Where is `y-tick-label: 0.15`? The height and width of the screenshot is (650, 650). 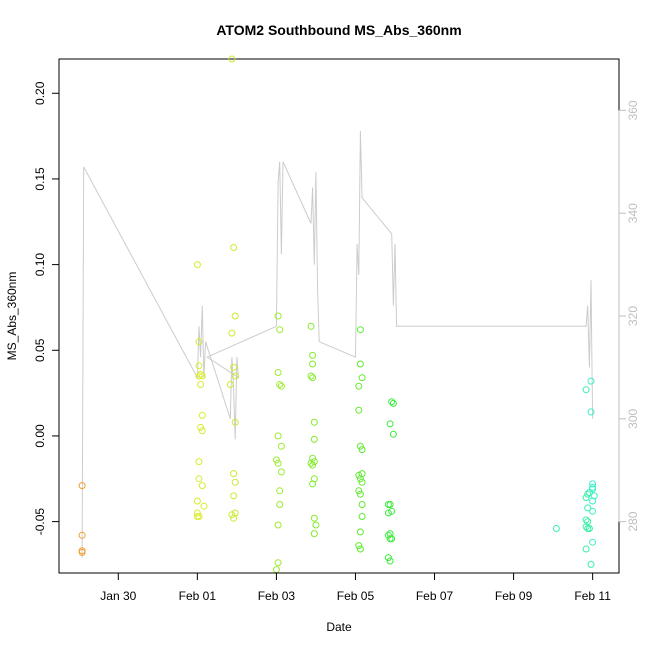
y-tick-label: 0.15 is located at coordinates (40, 179).